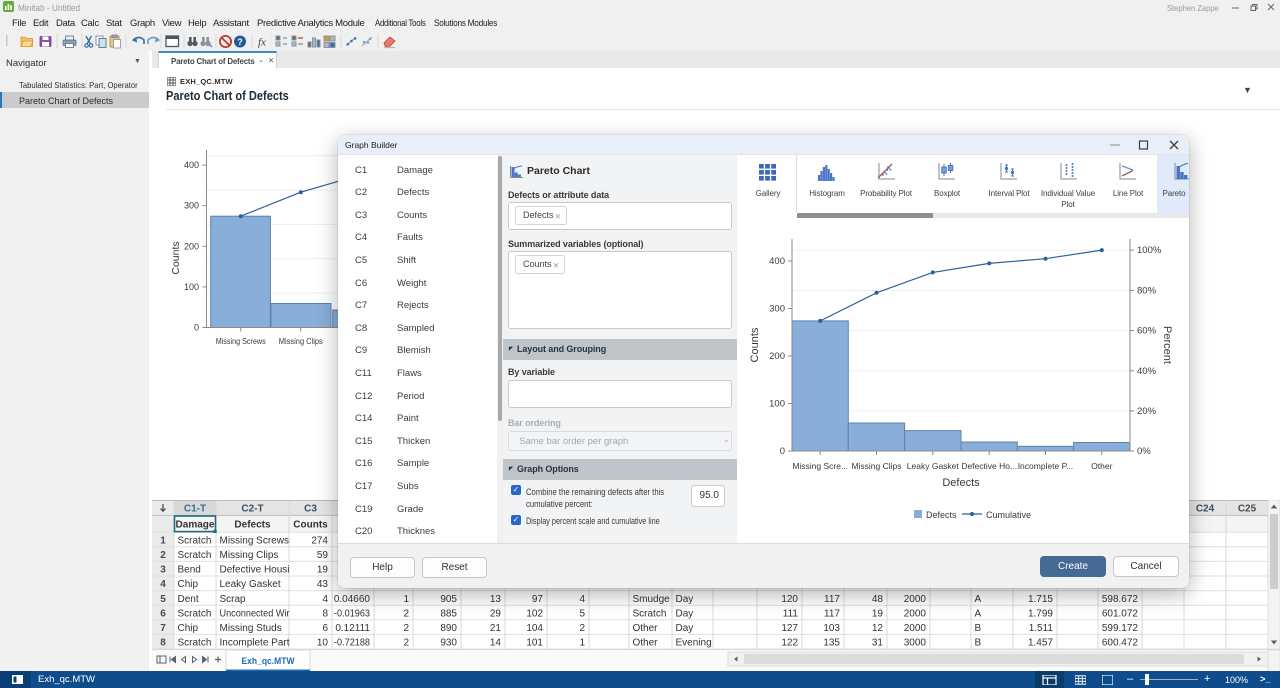 The image size is (1280, 688). What do you see at coordinates (1040, 613) in the screenshot?
I see `svg-text: 1.799` at bounding box center [1040, 613].